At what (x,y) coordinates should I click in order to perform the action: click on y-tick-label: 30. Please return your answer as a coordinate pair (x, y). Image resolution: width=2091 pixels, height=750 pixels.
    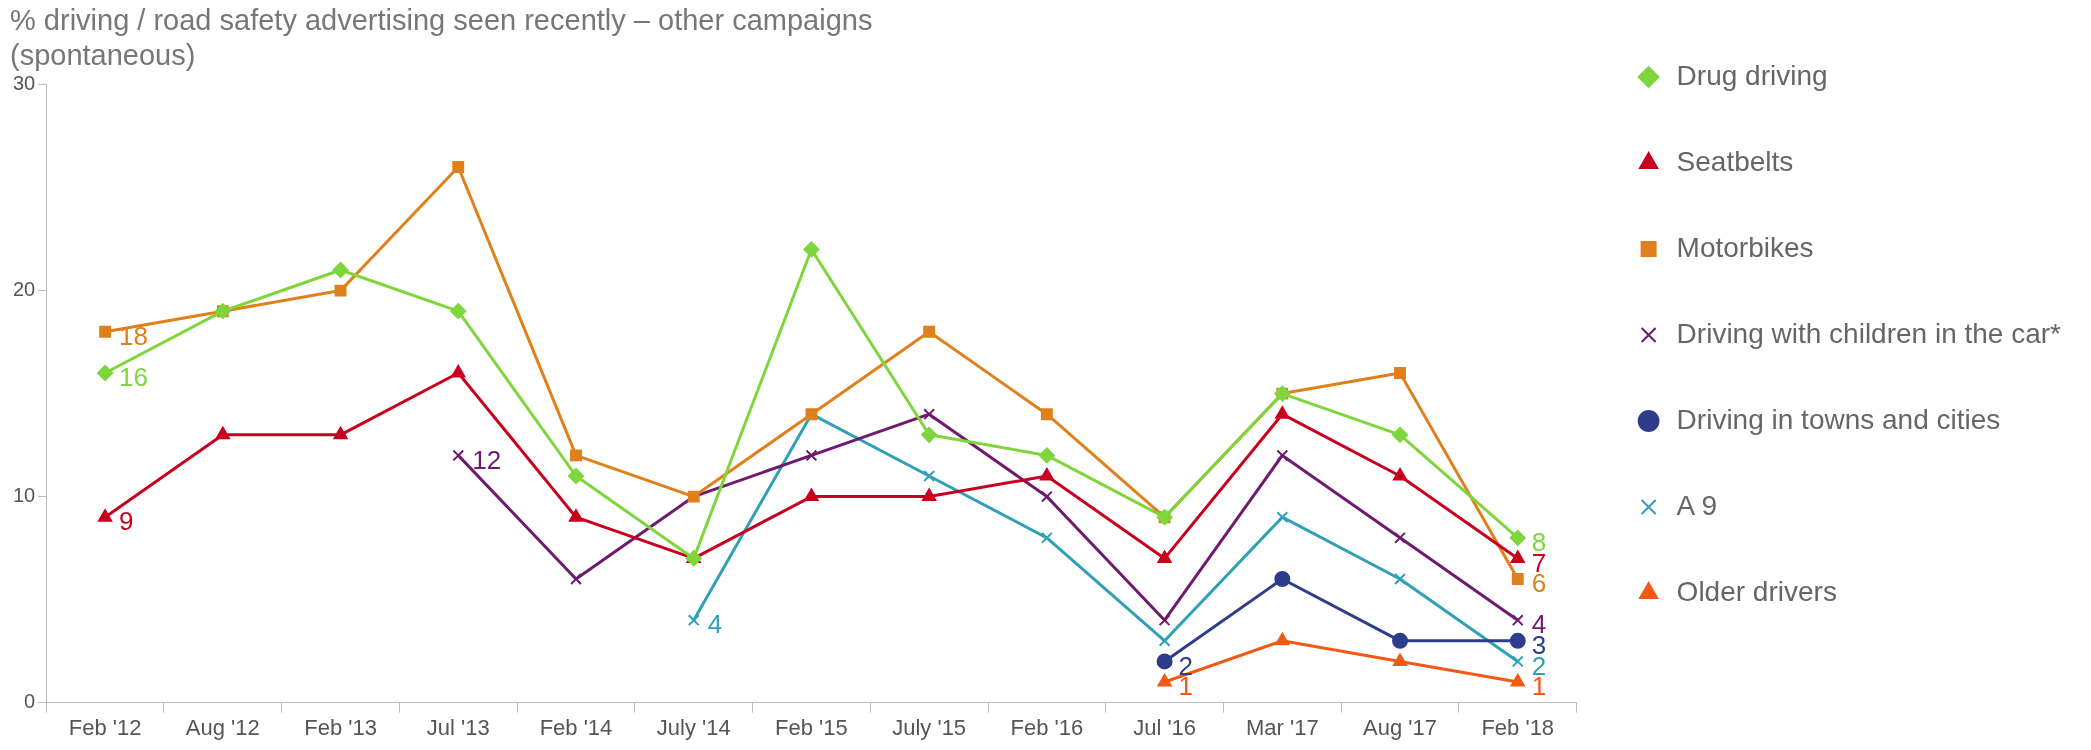
    Looking at the image, I should click on (24, 83).